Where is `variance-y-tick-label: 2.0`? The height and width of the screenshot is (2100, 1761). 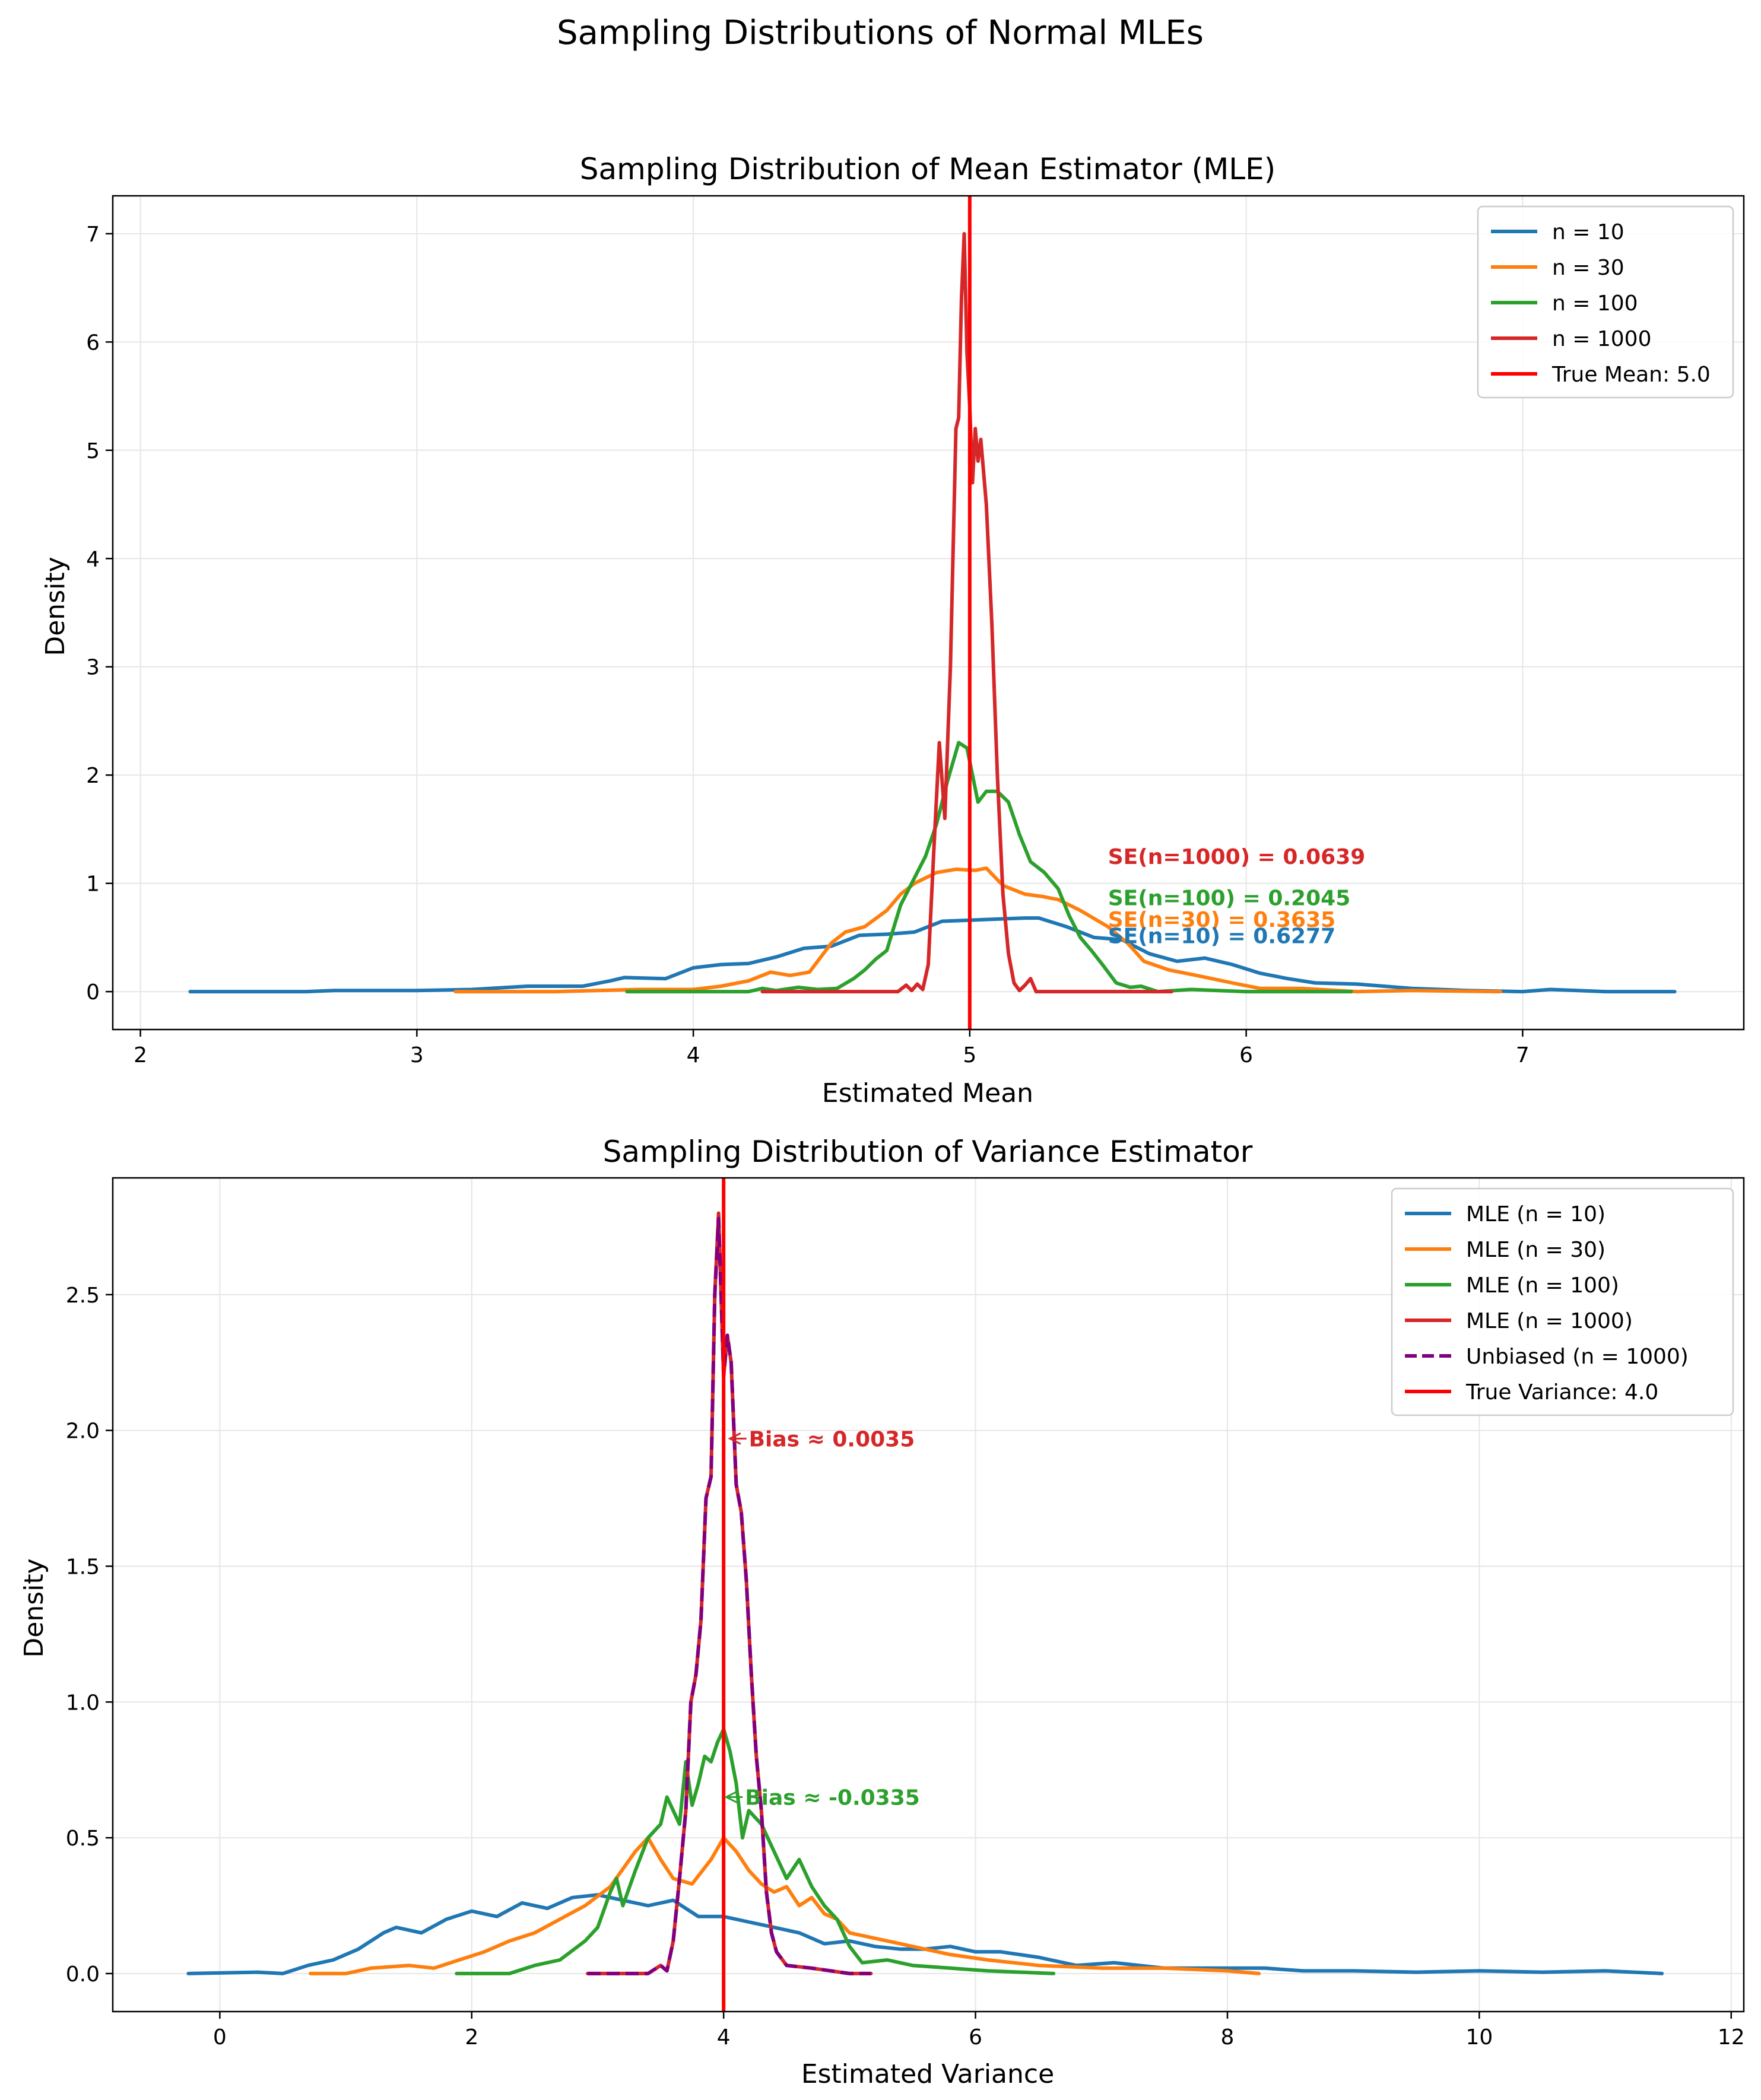
variance-y-tick-label: 2.0 is located at coordinates (83, 1431).